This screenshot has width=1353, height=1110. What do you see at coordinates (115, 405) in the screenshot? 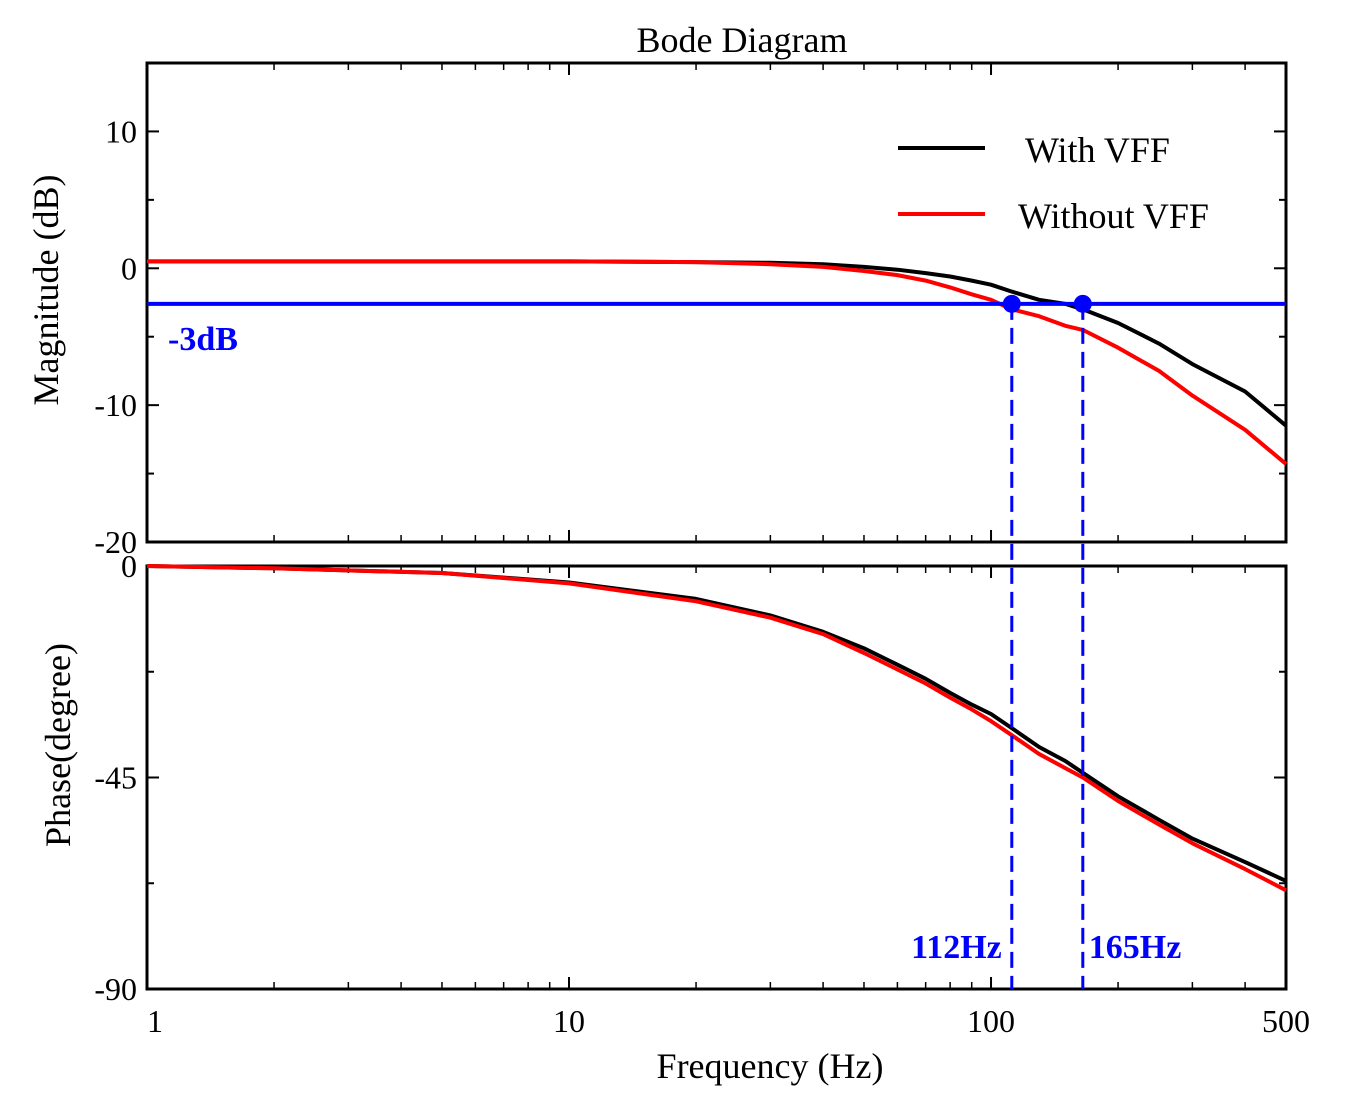
I see `magnitude-ytick-label: -10` at bounding box center [115, 405].